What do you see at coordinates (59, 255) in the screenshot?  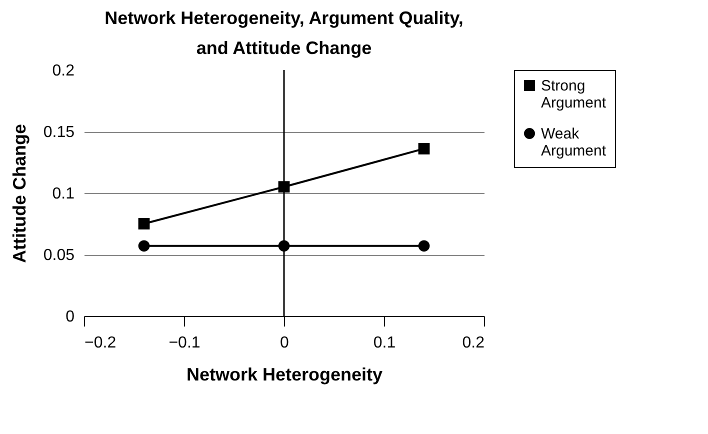 I see `y-tick-label: 0.05` at bounding box center [59, 255].